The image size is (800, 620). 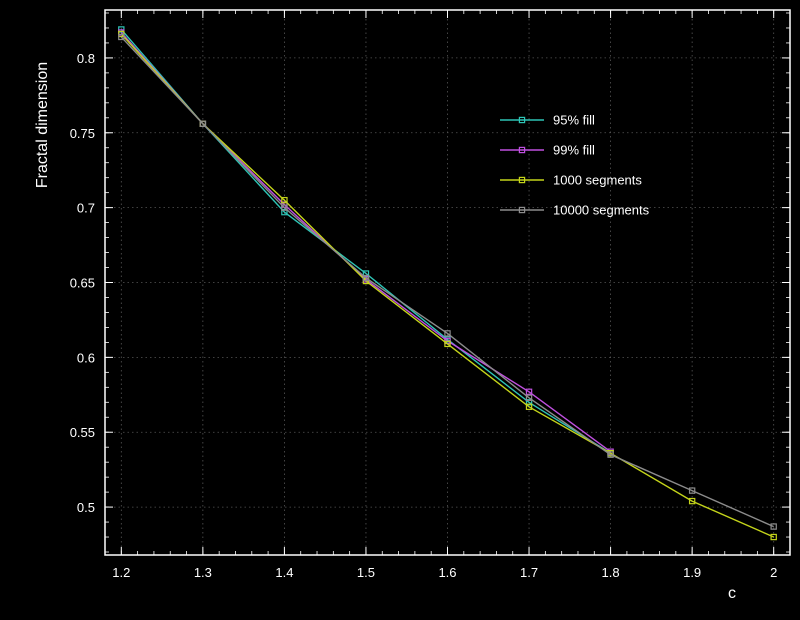 What do you see at coordinates (42, 125) in the screenshot?
I see `y-axis-label: Fractal dimension` at bounding box center [42, 125].